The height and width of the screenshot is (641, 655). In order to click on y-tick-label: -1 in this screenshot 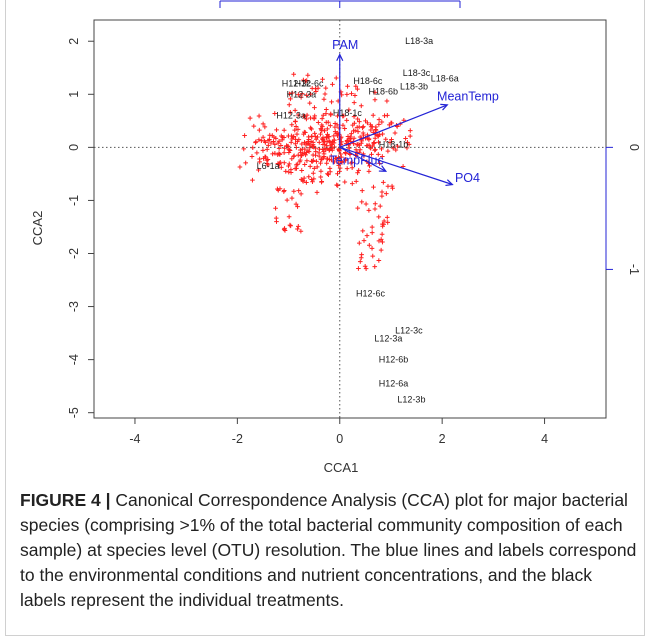, I will do `click(74, 200)`.